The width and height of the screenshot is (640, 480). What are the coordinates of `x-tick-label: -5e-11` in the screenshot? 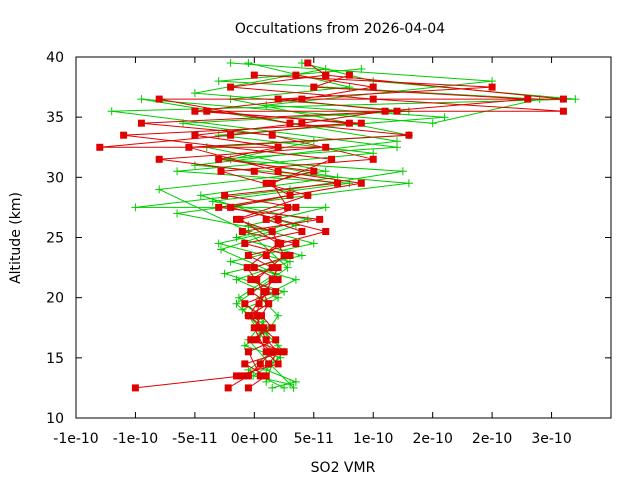 It's located at (194, 439).